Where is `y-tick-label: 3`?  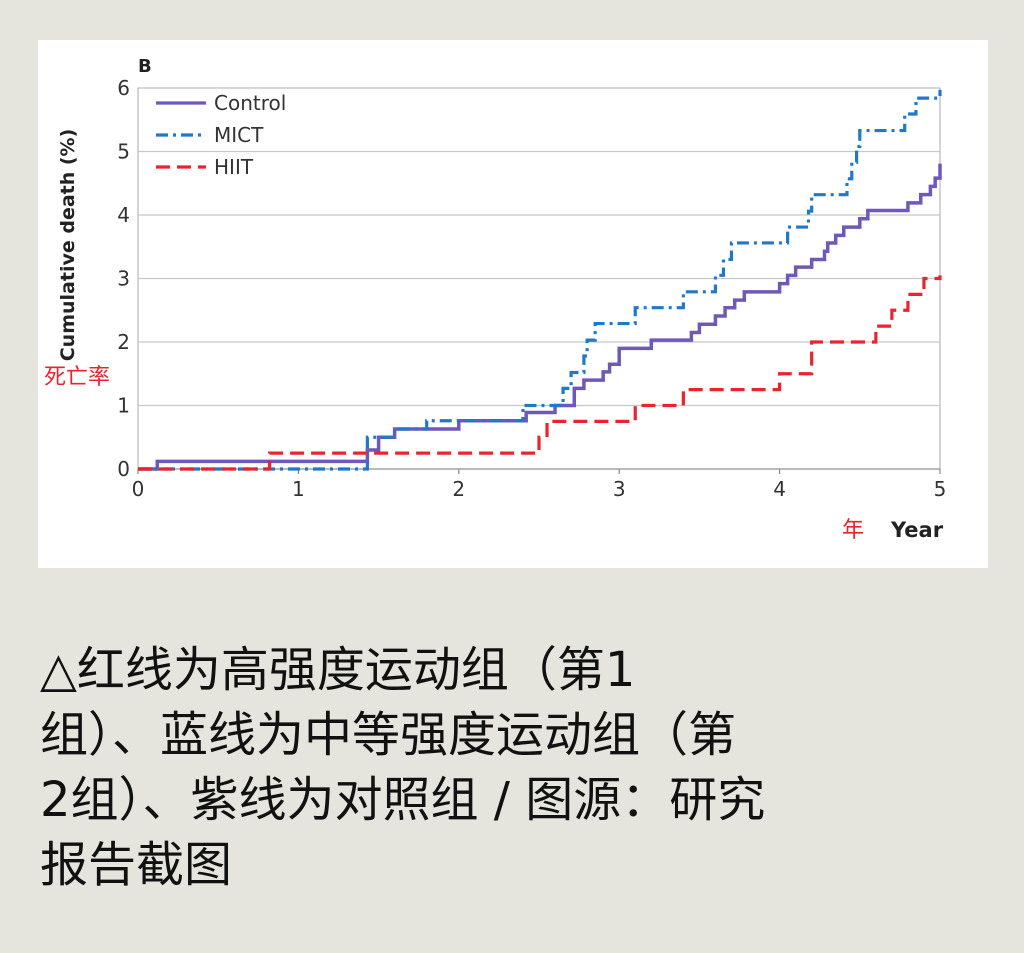
y-tick-label: 3 is located at coordinates (123, 279).